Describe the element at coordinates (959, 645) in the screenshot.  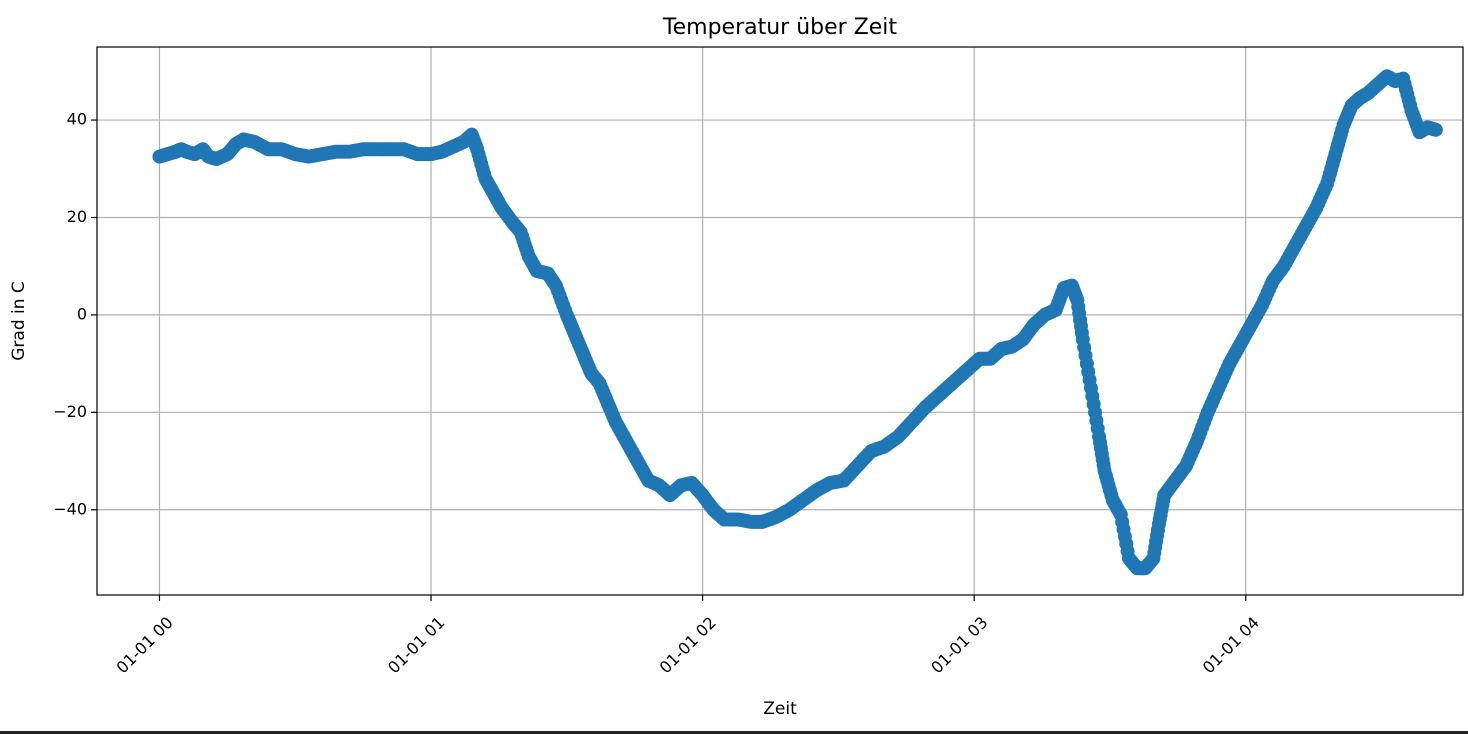
I see `x-tick-label: 01-01 03` at that location.